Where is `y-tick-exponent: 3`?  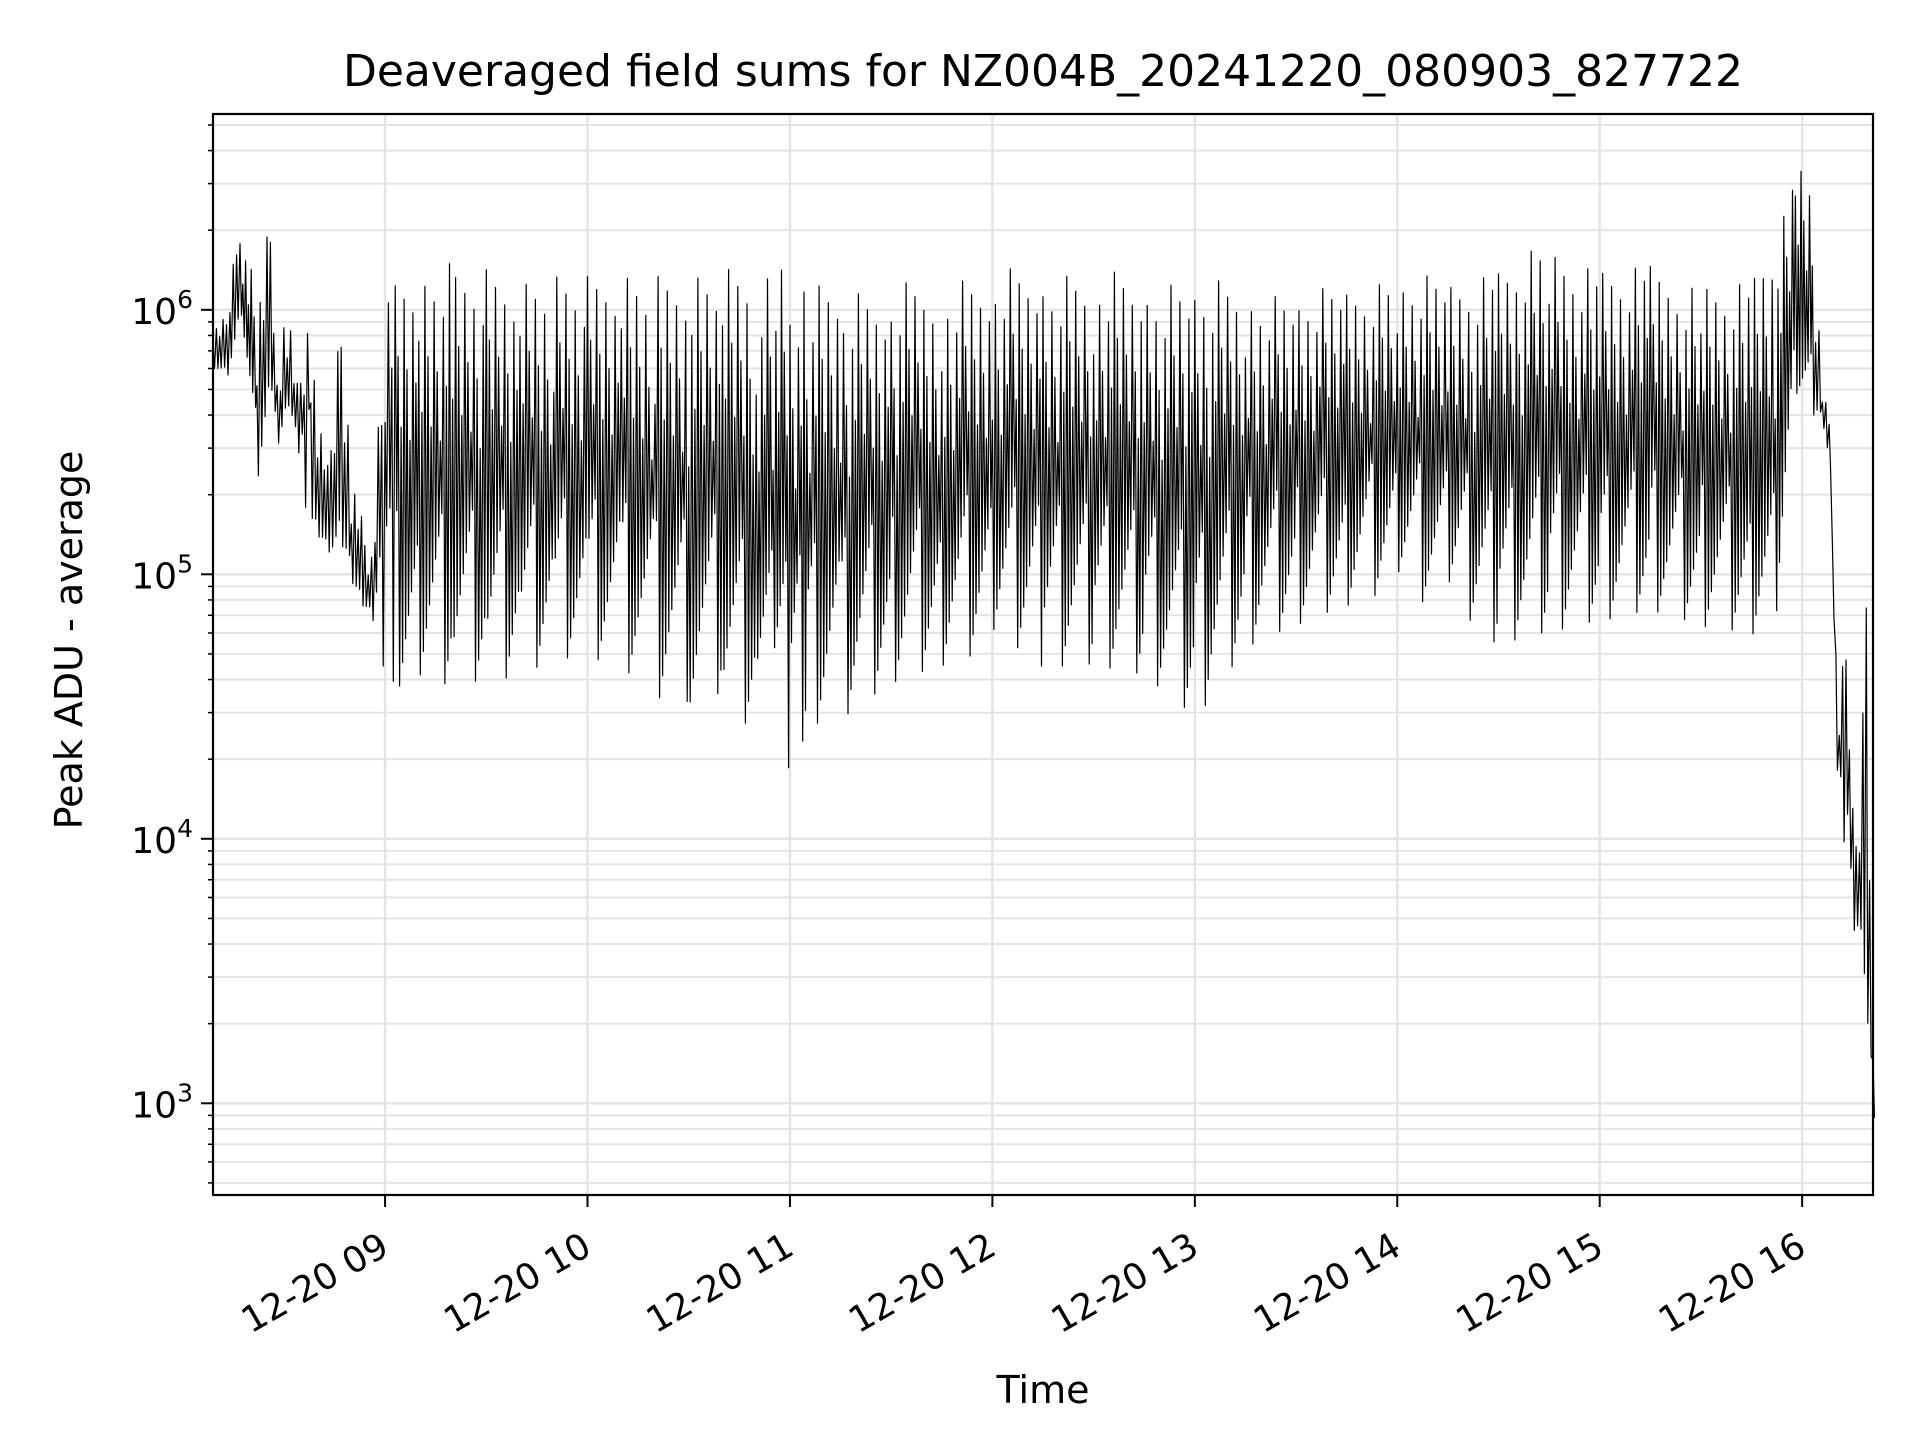
y-tick-exponent: 3 is located at coordinates (185, 1092).